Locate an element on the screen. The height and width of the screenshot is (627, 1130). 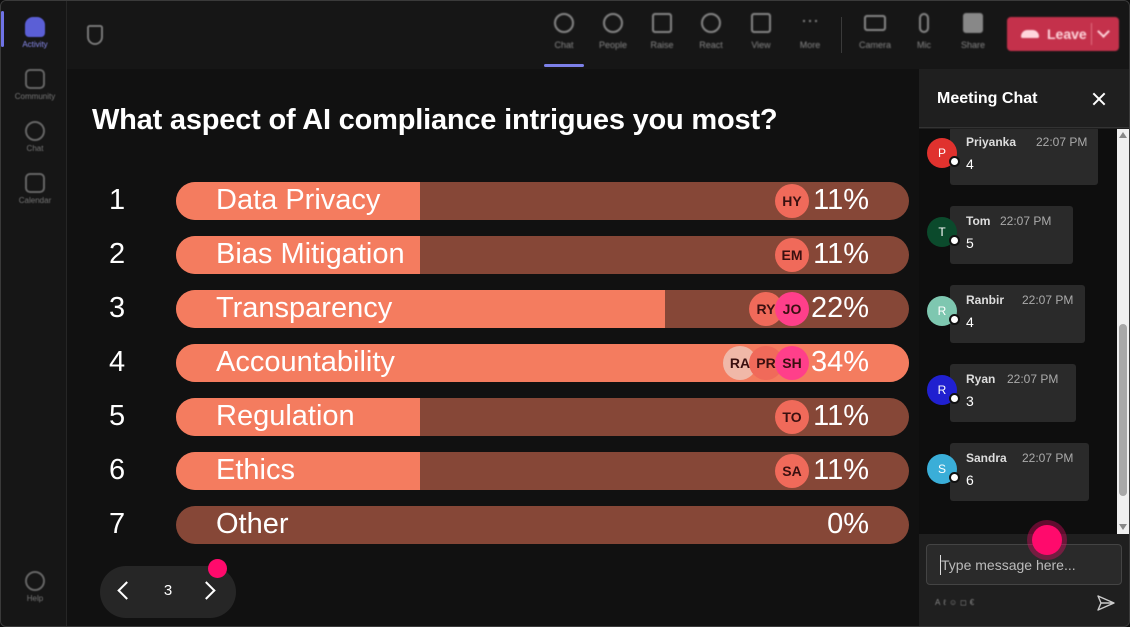
emoji-icon: ☺ is located at coordinates (954, 602).